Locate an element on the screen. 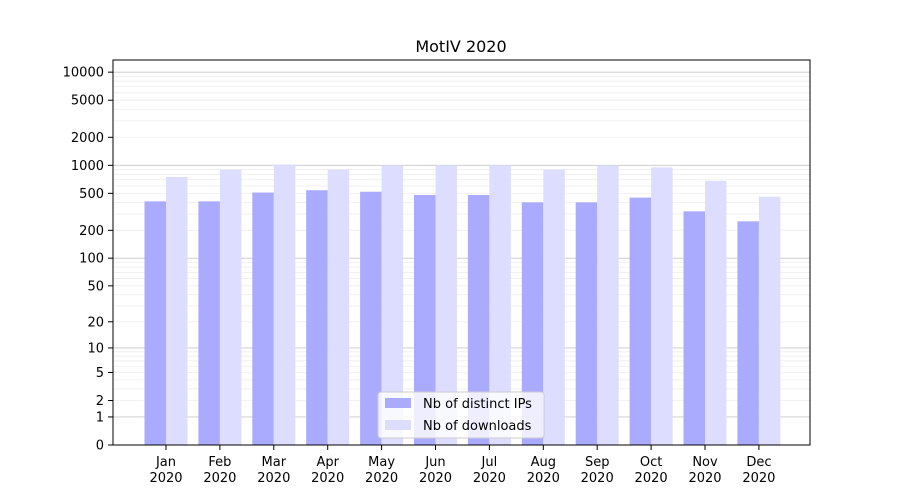 This screenshot has height=500, width=900. x-tick-label-month: Jan is located at coordinates (165, 462).